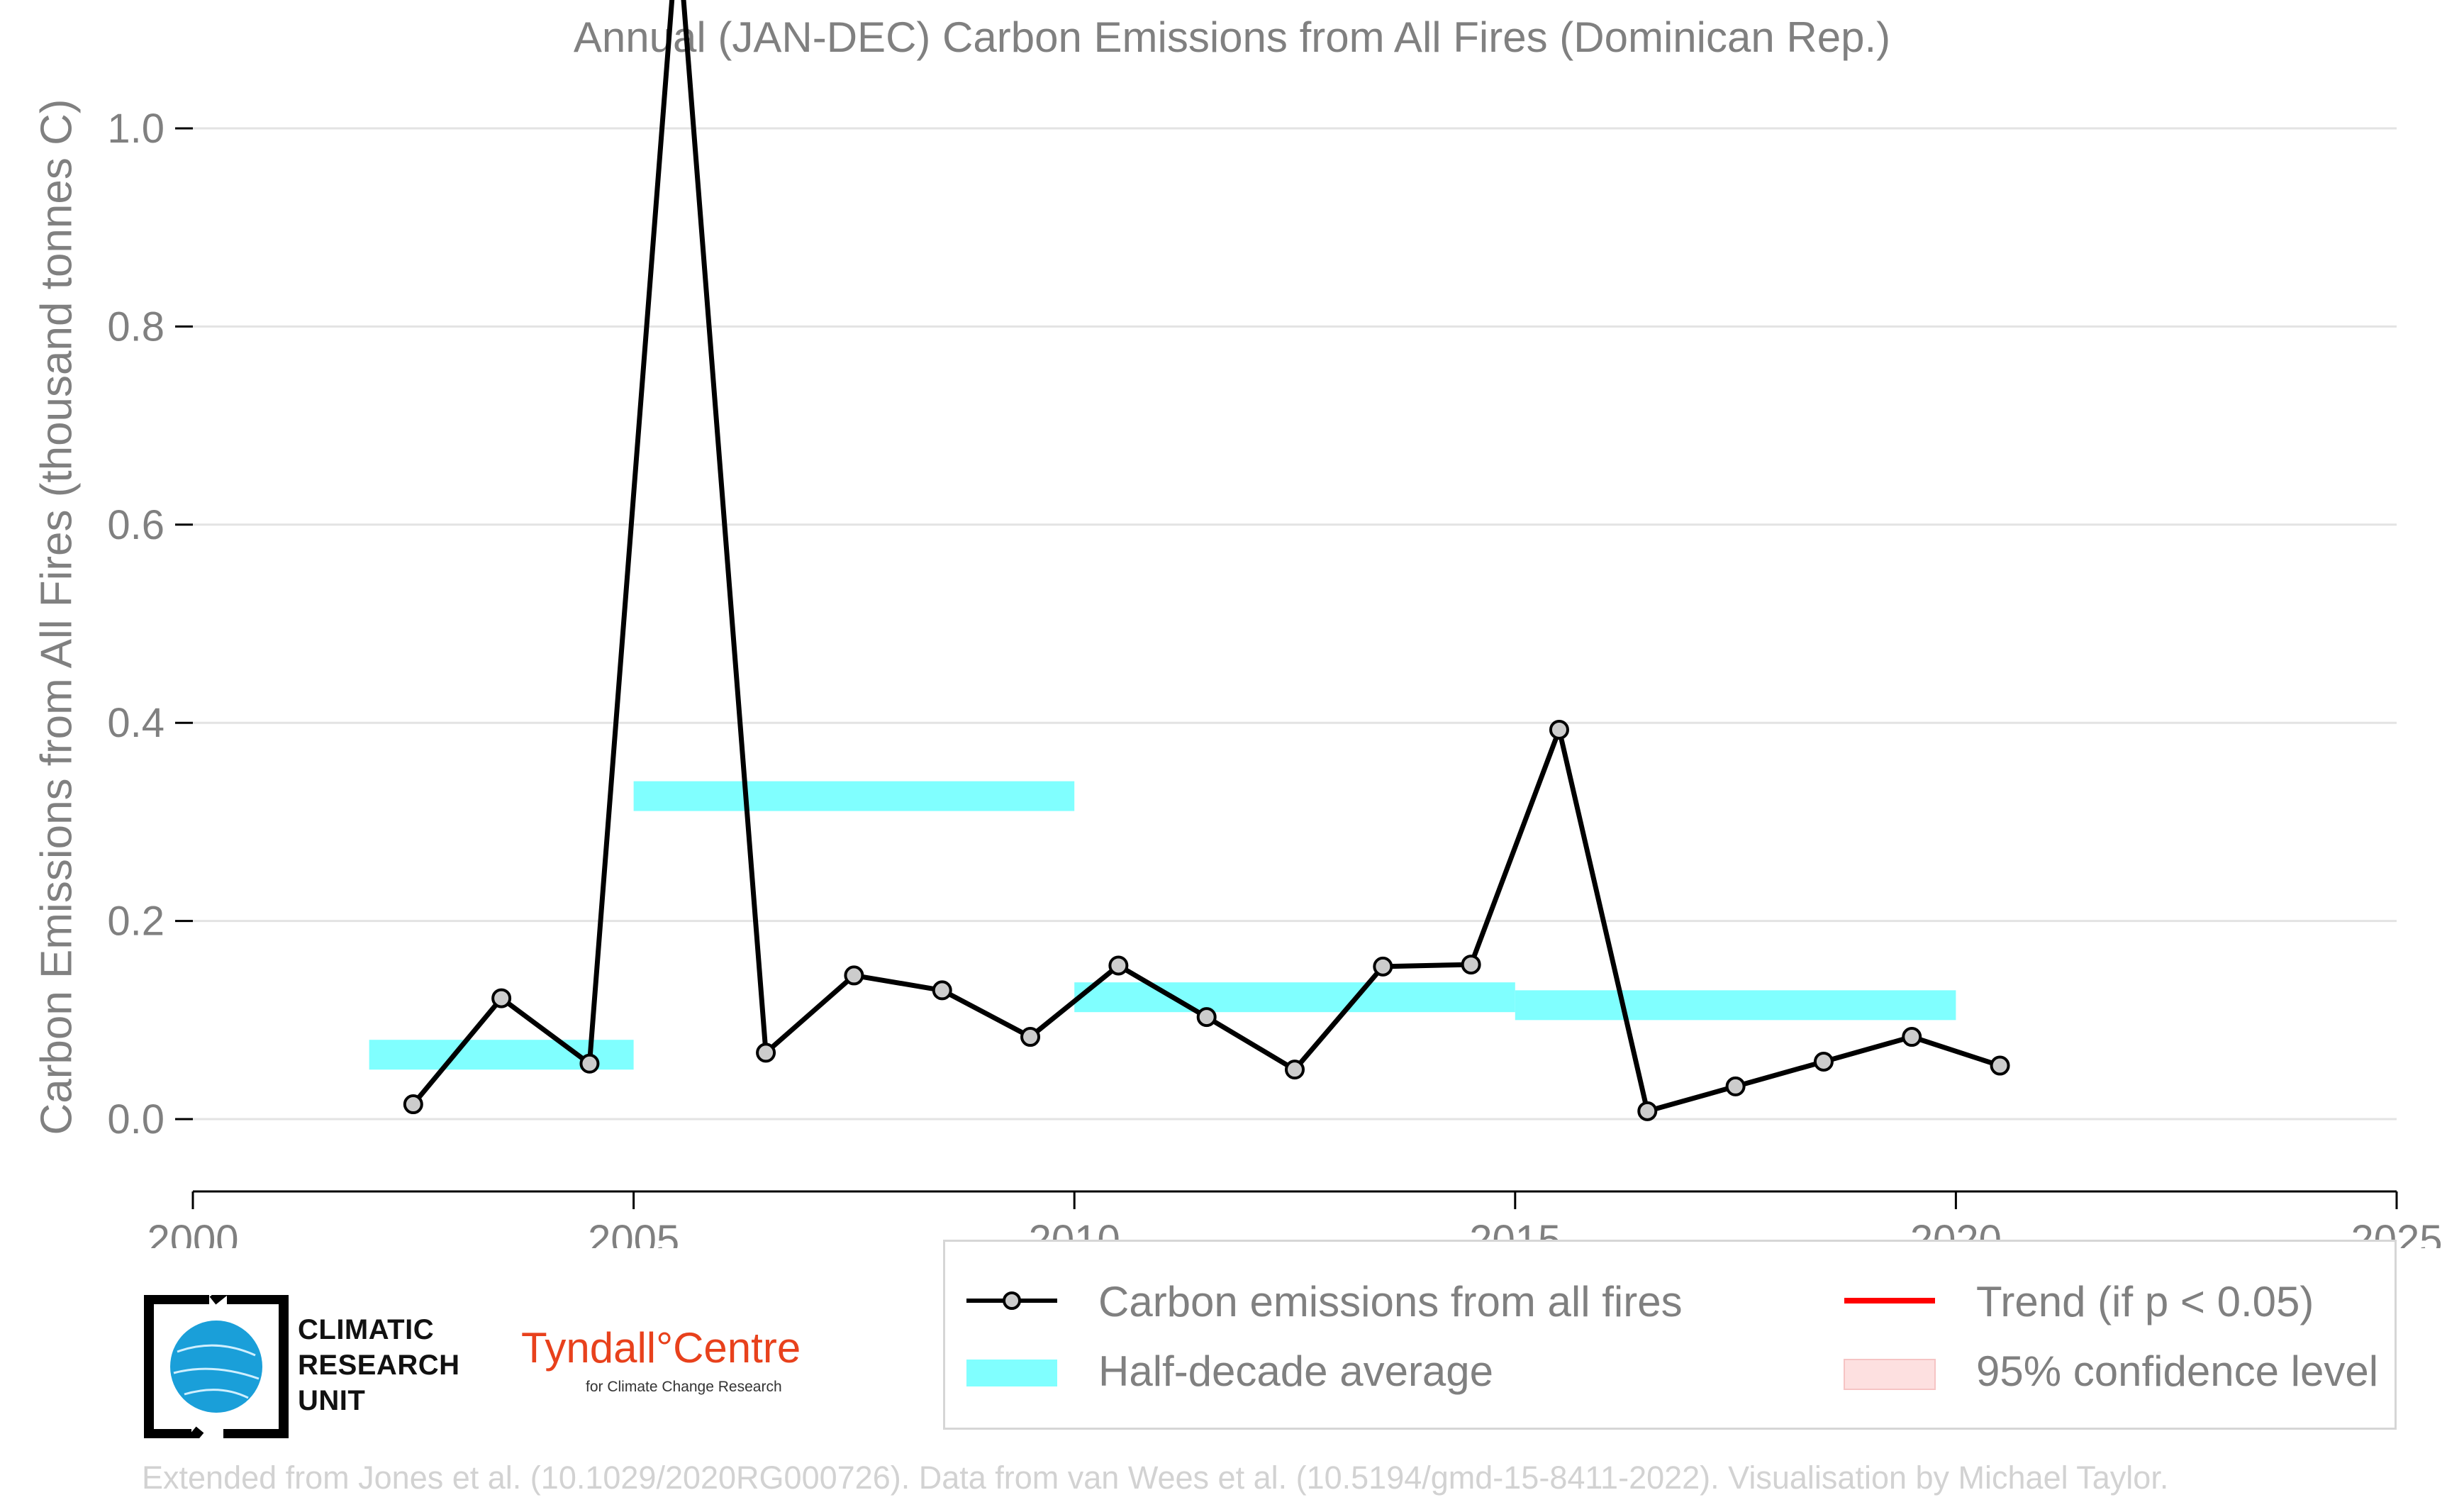 The width and height of the screenshot is (2464, 1512). What do you see at coordinates (1296, 1371) in the screenshot?
I see `legend-label-average: Half-decade average` at bounding box center [1296, 1371].